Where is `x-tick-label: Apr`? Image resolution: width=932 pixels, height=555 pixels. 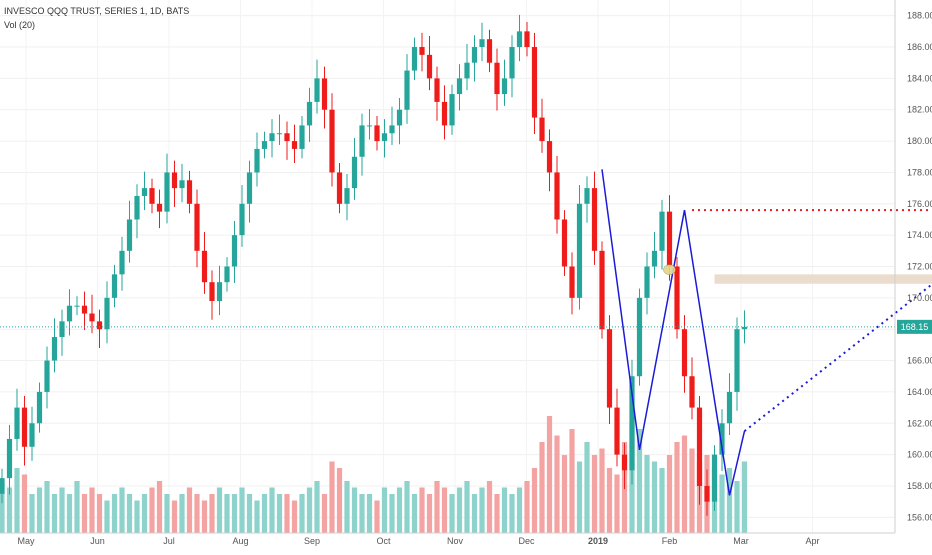
x-tick-label: Apr is located at coordinates (812, 541).